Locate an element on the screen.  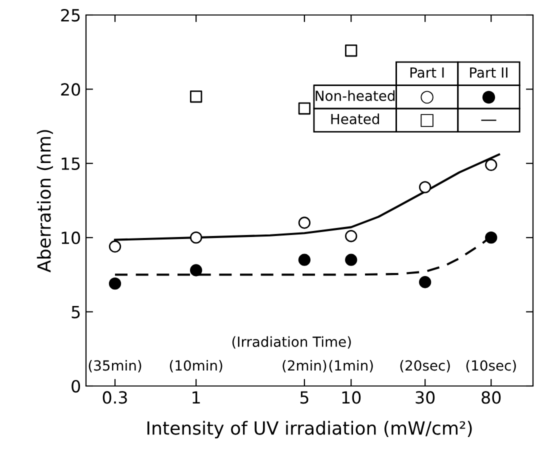
annotation: (1min) is located at coordinates (351, 366).